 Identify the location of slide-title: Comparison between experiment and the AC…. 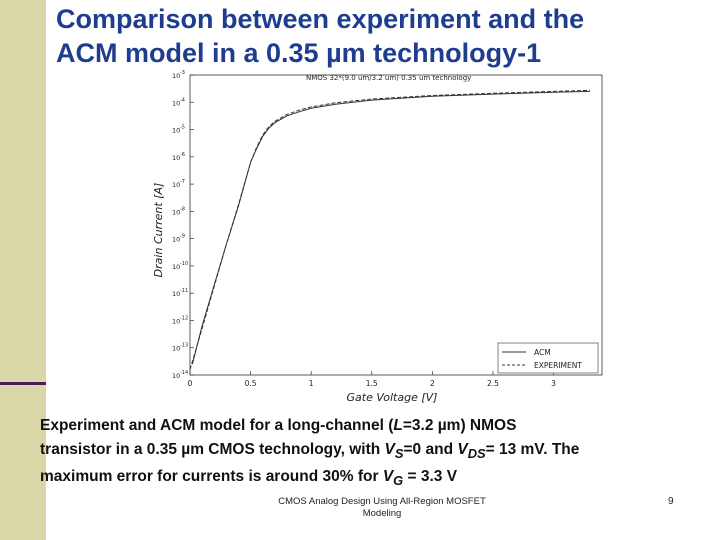
(381, 36).